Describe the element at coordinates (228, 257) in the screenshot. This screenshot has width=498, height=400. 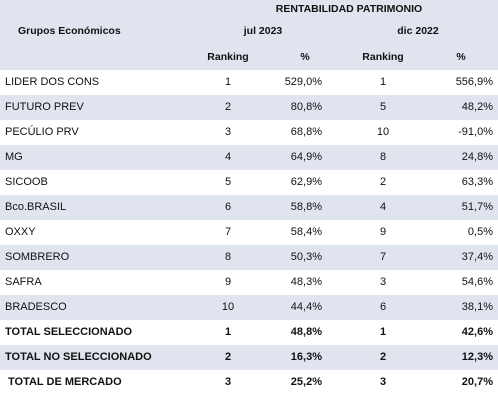
I see `row-rank-1: 8` at that location.